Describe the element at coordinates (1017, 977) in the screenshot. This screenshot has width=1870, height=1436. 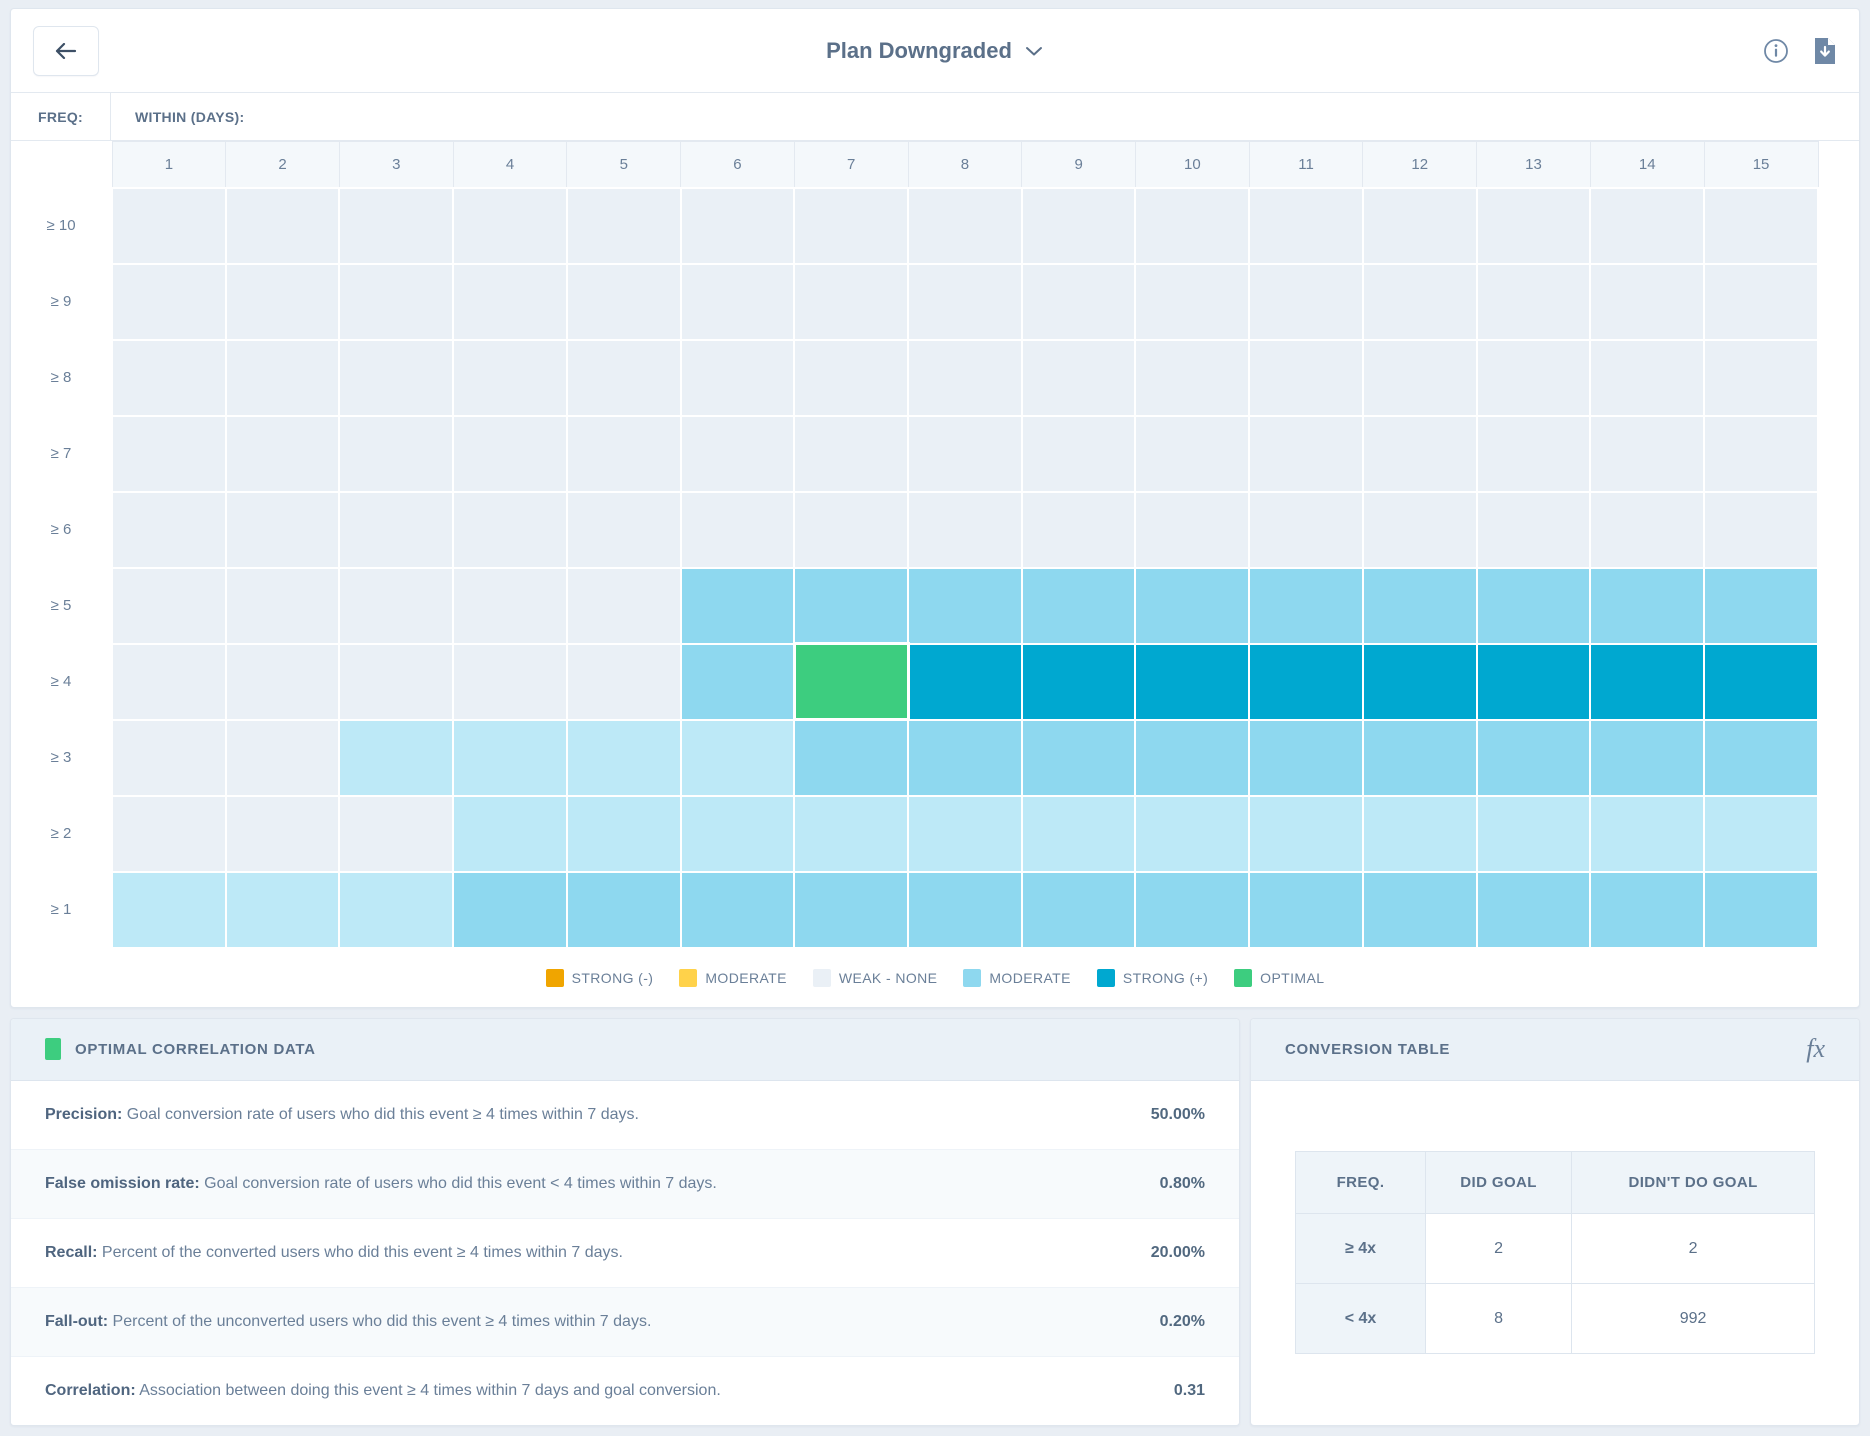
I see `legend-item: MODERATE` at that location.